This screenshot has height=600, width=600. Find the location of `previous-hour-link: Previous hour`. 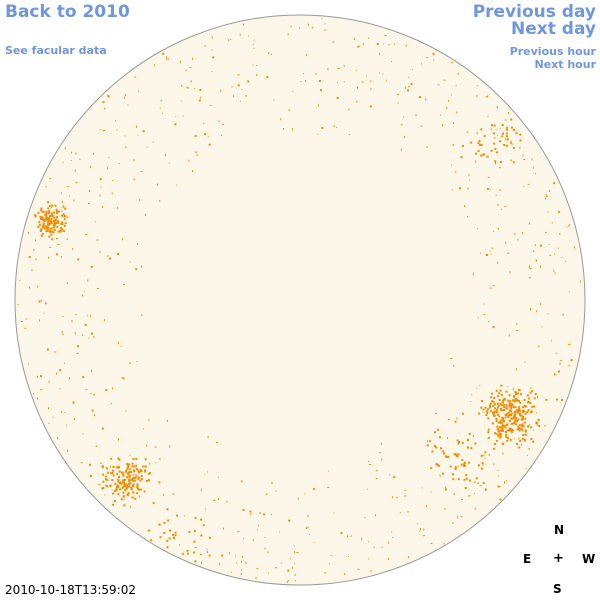

previous-hour-link: Previous hour is located at coordinates (552, 51).